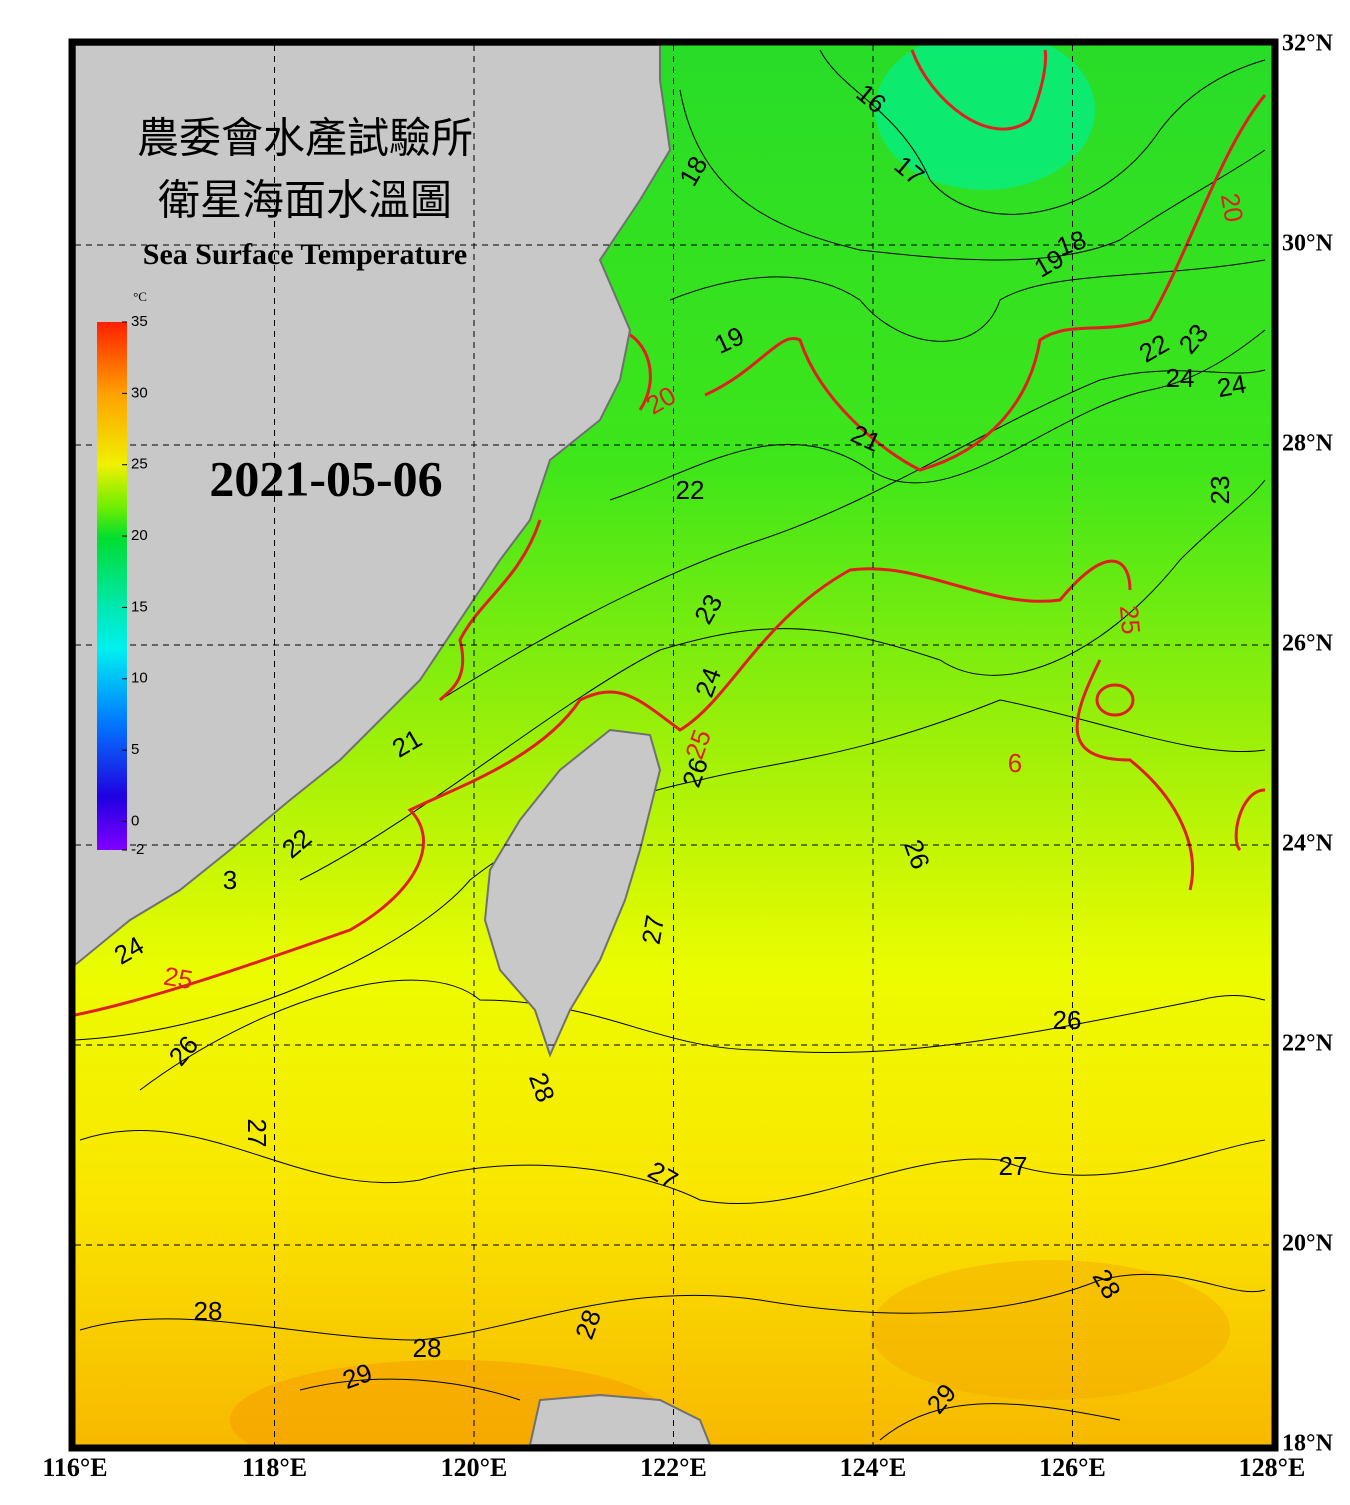 Image resolution: width=1350 pixels, height=1505 pixels. Describe the element at coordinates (325, 478) in the screenshot. I see `date: 2021-05-06` at that location.